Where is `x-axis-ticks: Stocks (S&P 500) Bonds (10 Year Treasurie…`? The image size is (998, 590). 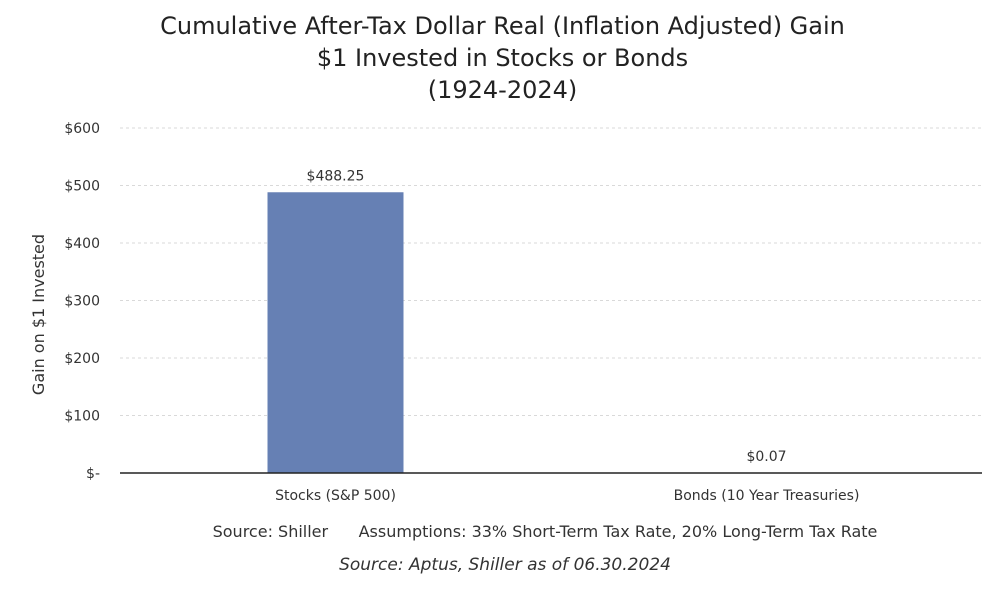 x-axis-ticks: Stocks (S&P 500) Bonds (10 Year Treasurie… is located at coordinates (567, 496).